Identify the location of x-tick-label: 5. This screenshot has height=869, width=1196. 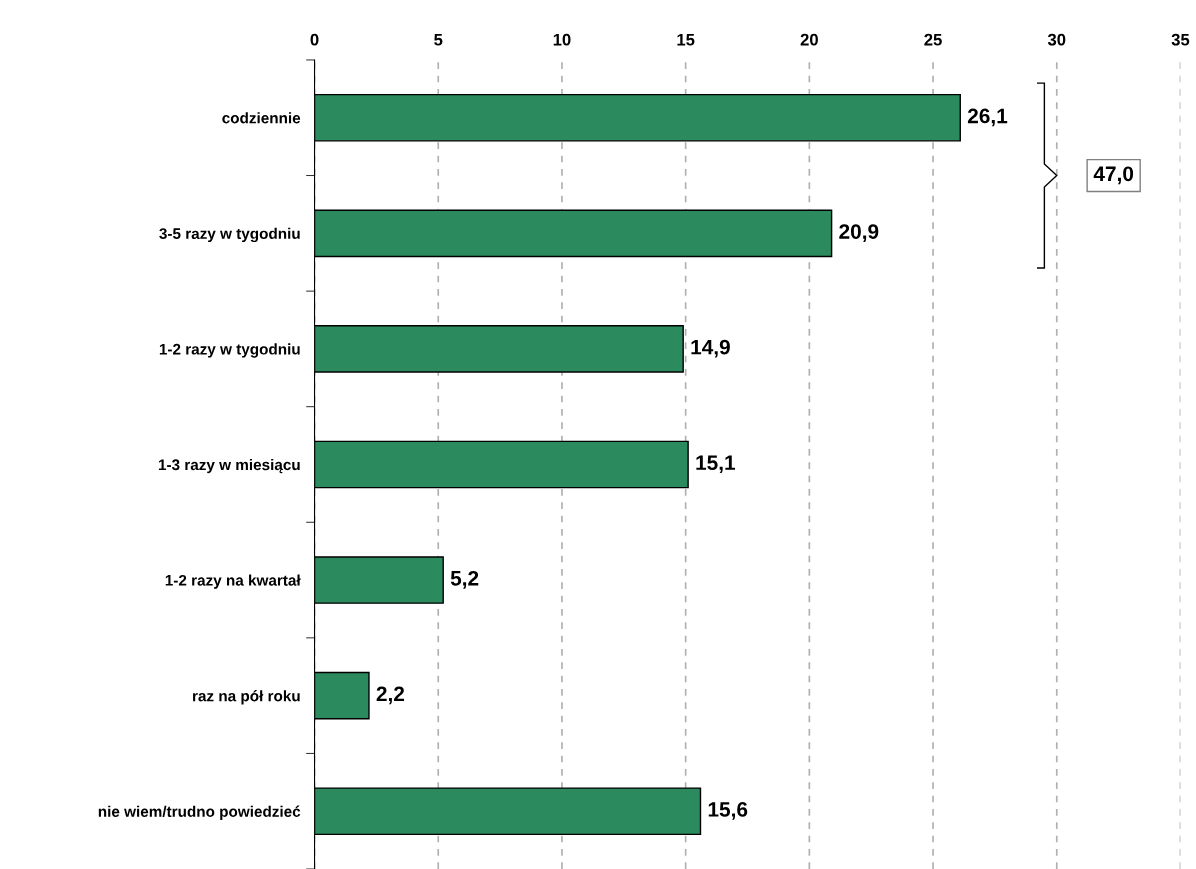
(438, 39).